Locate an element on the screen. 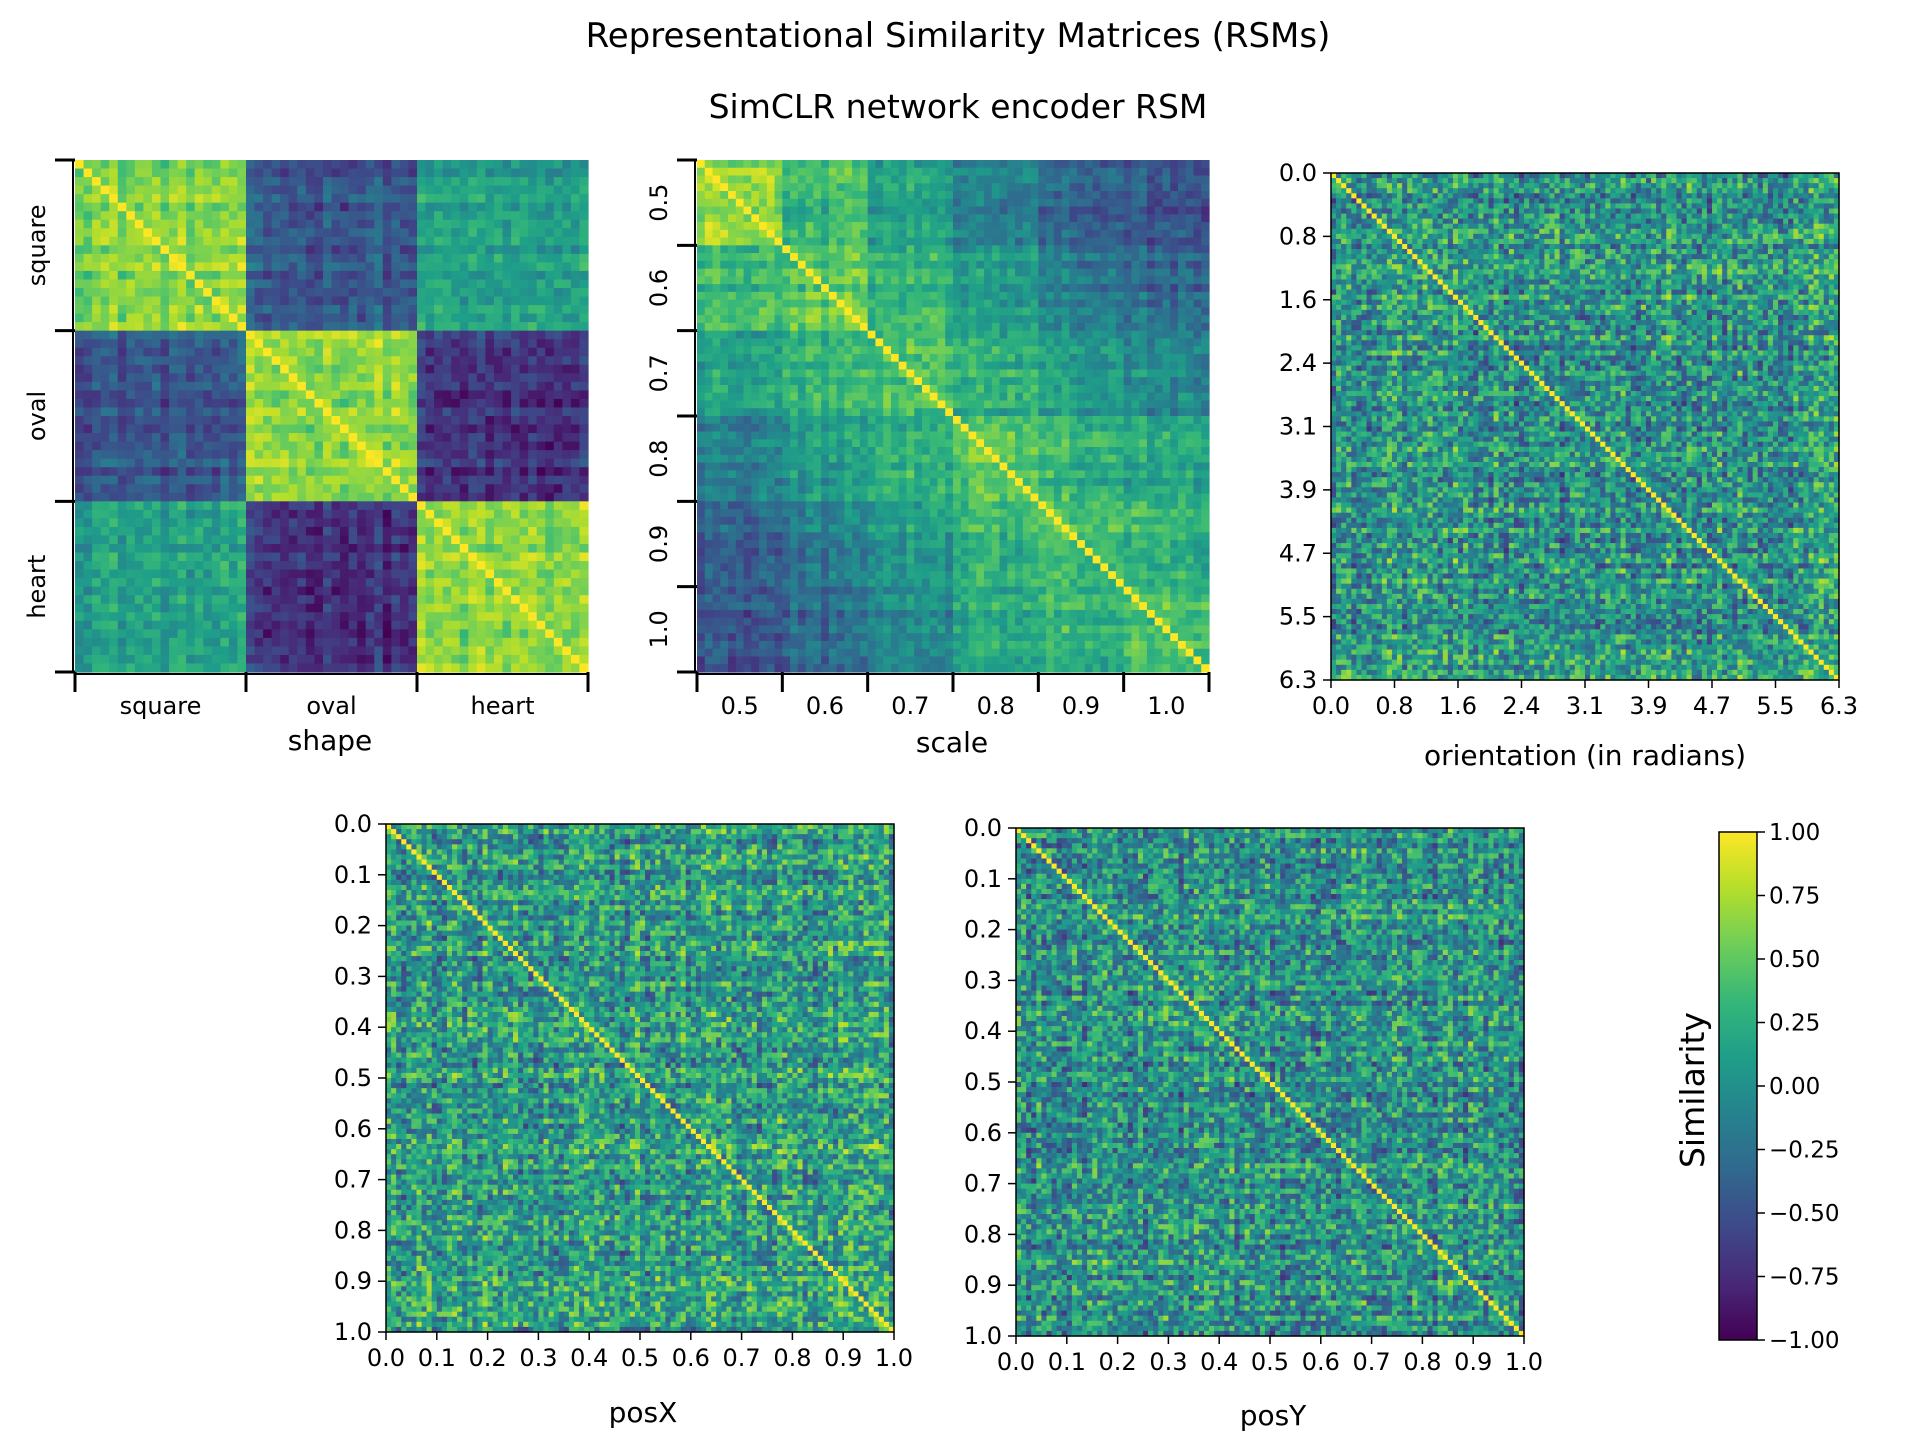  shape-y-tick-label: oval is located at coordinates (37, 416).